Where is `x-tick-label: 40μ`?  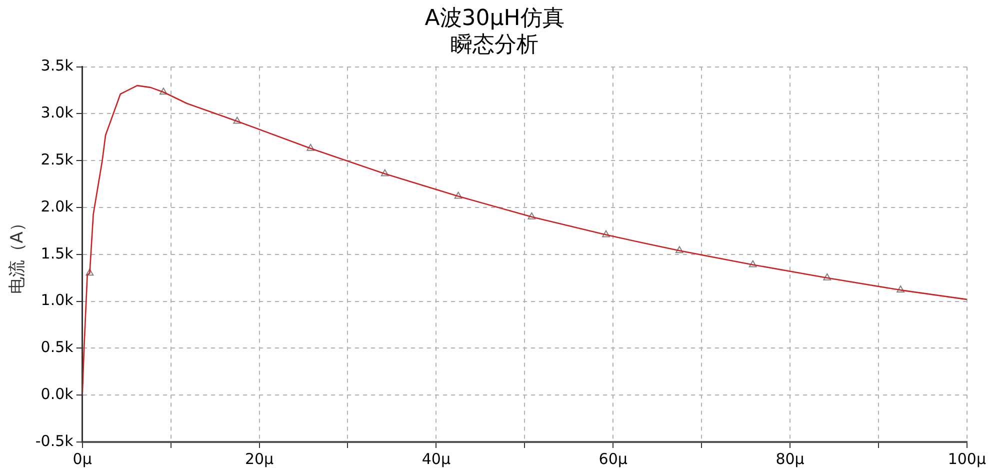 x-tick-label: 40μ is located at coordinates (436, 459).